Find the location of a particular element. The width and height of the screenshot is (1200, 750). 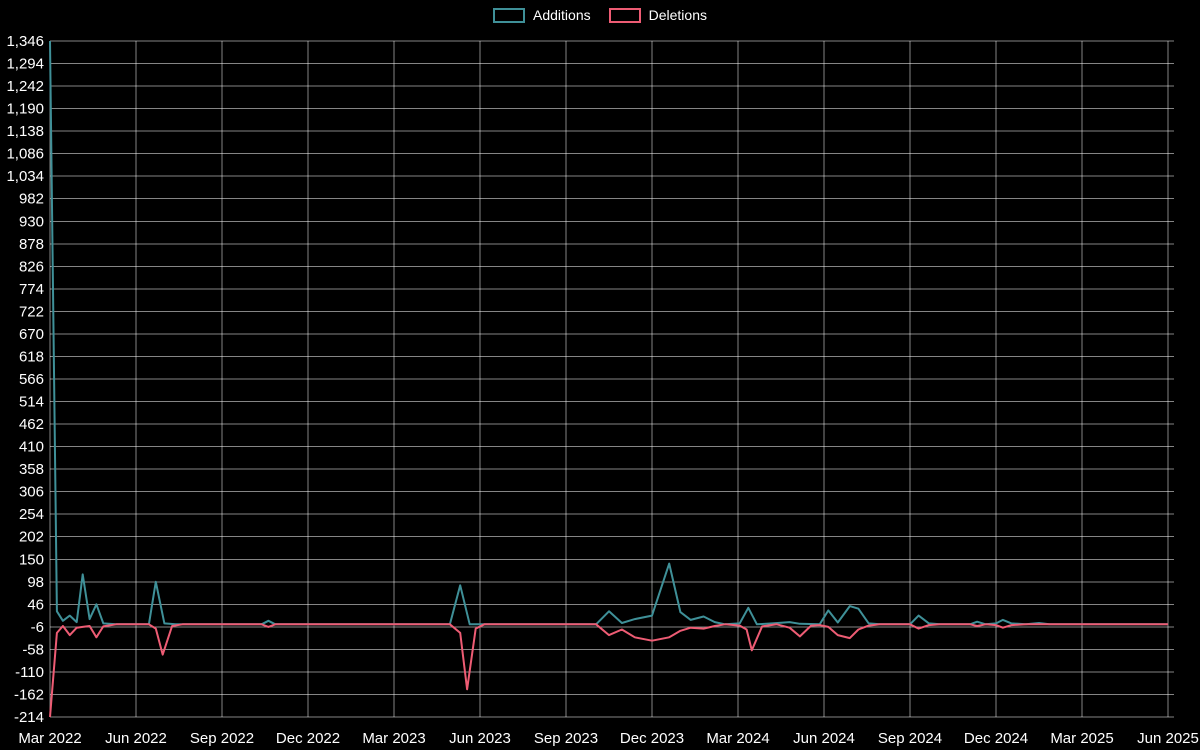

svg-text: 826 is located at coordinates (31, 266).